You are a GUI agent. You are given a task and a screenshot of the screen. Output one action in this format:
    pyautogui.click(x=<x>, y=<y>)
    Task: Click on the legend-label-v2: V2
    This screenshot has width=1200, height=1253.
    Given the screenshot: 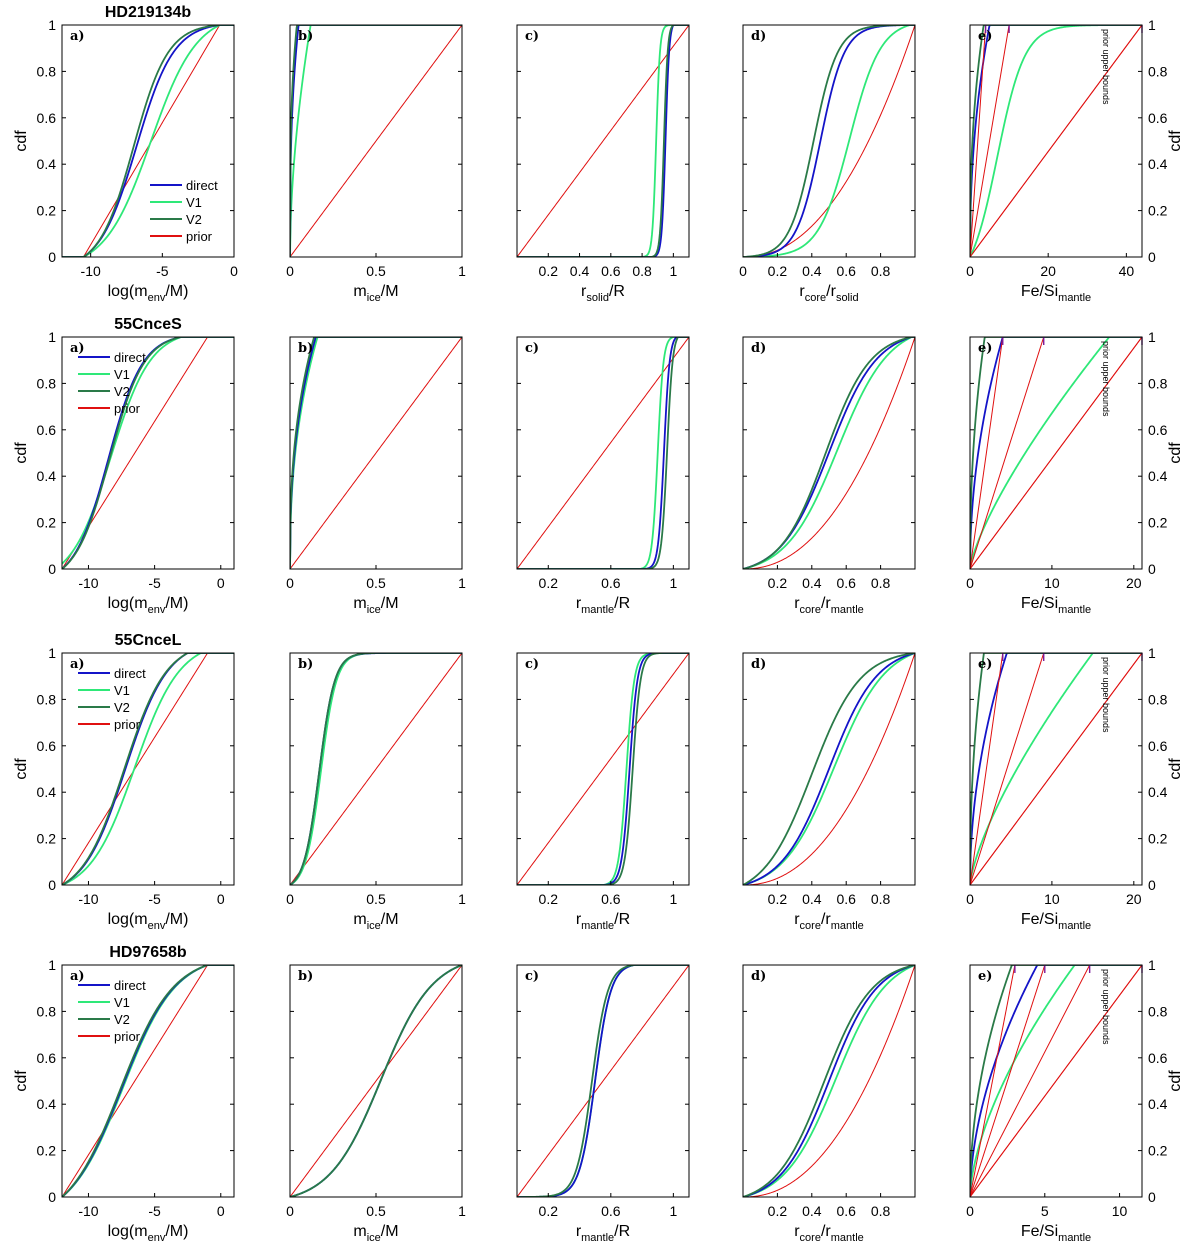 What is the action you would take?
    pyautogui.click(x=194, y=219)
    